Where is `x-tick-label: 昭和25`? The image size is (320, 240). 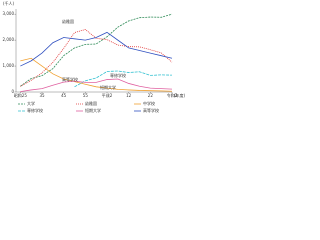
x-tick-label: 昭和25 is located at coordinates (21, 95).